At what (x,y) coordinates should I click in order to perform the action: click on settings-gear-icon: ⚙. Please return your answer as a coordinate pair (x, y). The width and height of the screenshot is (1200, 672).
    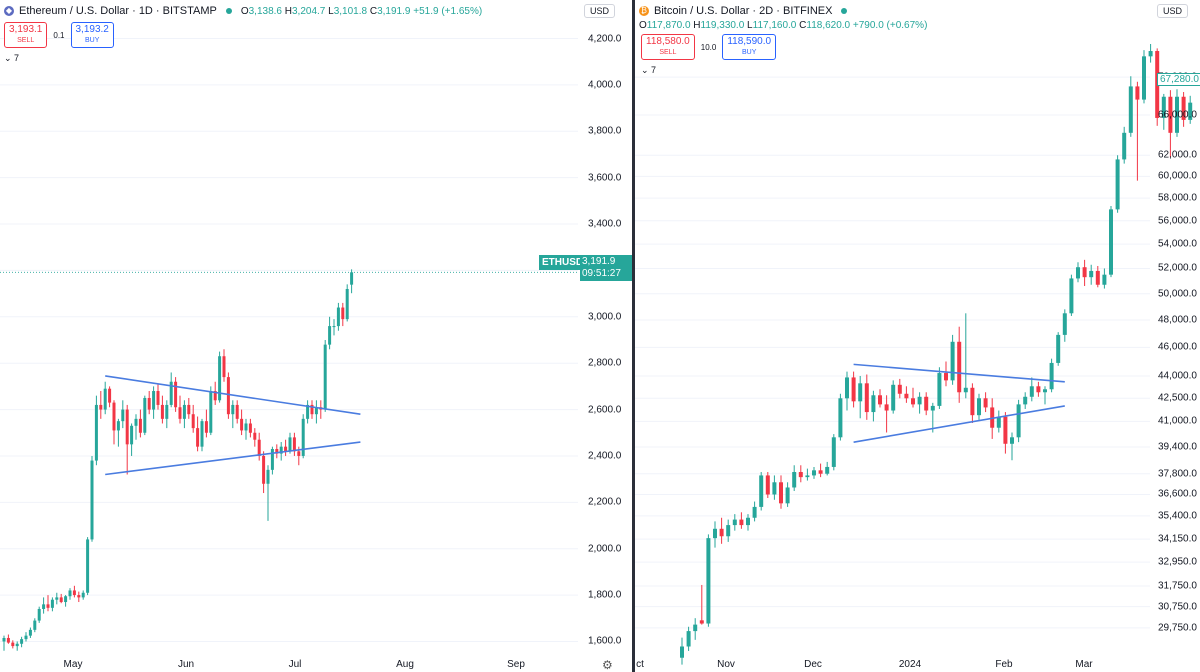
    Looking at the image, I should click on (607, 665).